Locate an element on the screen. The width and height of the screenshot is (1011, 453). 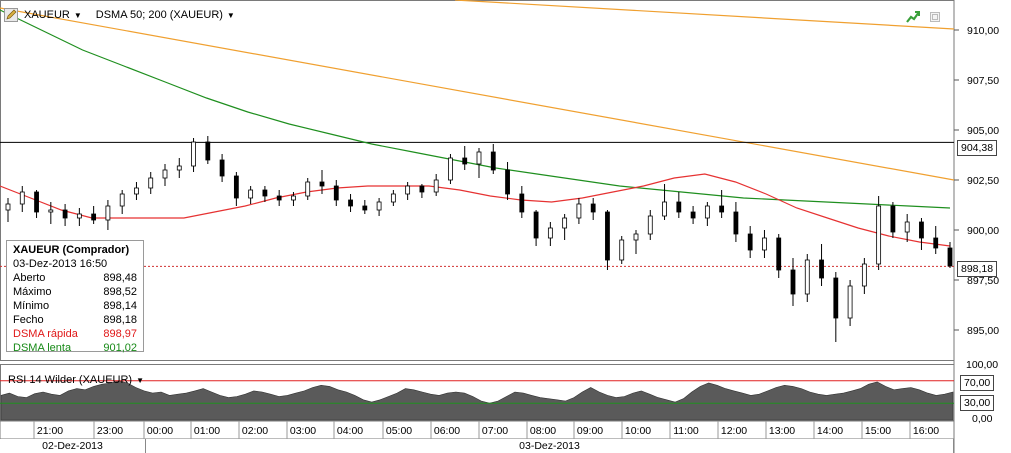
info-label: Mínimo is located at coordinates (31, 306).